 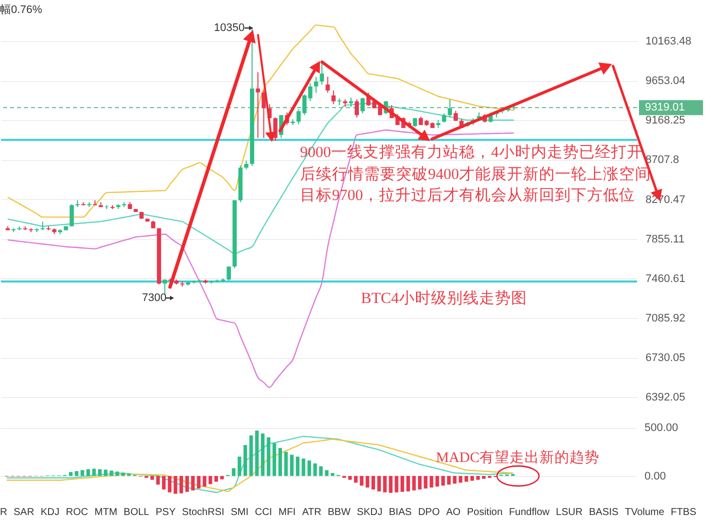 I want to click on annotation: 7300, so click(x=154, y=298).